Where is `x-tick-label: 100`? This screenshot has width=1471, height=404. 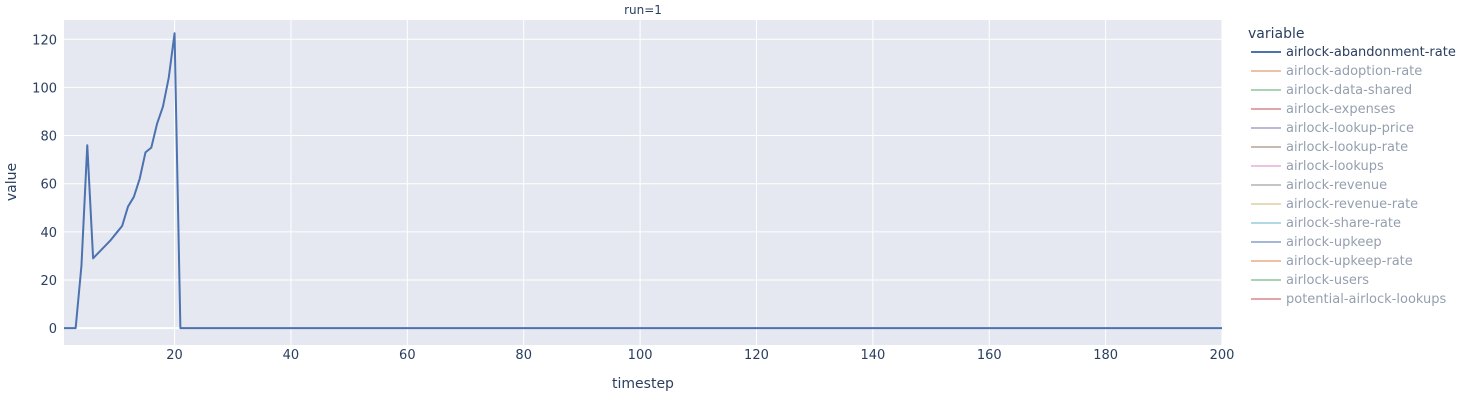 x-tick-label: 100 is located at coordinates (640, 355).